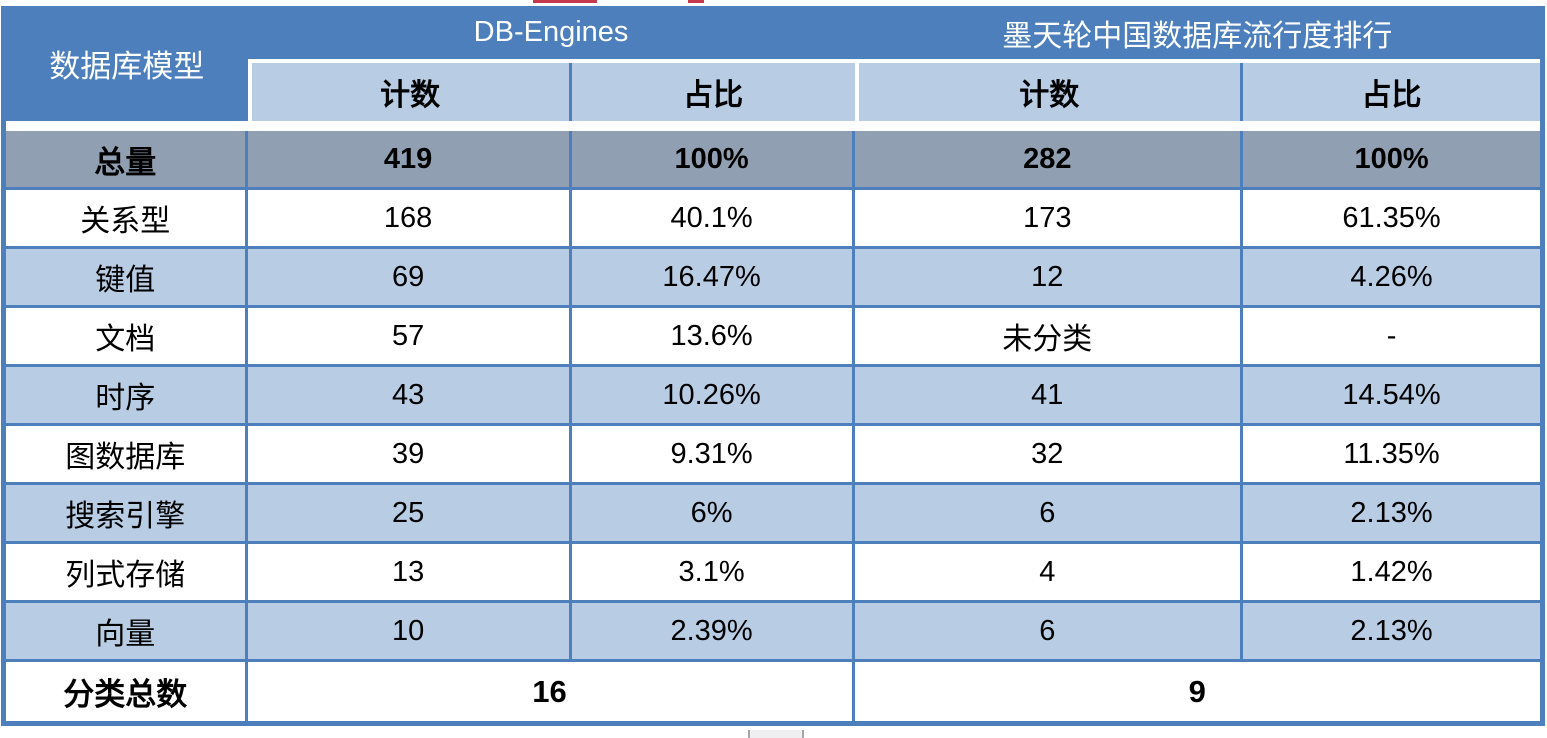  I want to click on table-row-key-value: 键值 69 16.47% 12 4.26%, so click(773, 278).